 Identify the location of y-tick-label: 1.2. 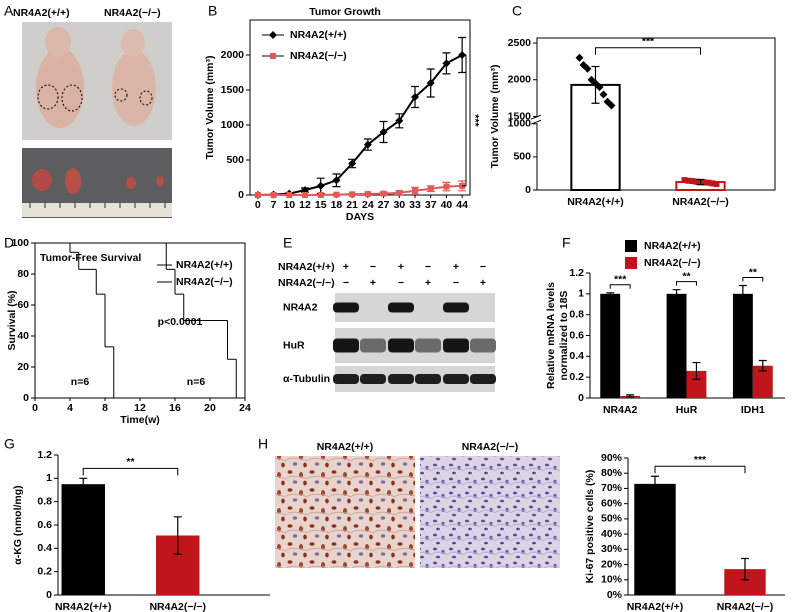
(44, 455).